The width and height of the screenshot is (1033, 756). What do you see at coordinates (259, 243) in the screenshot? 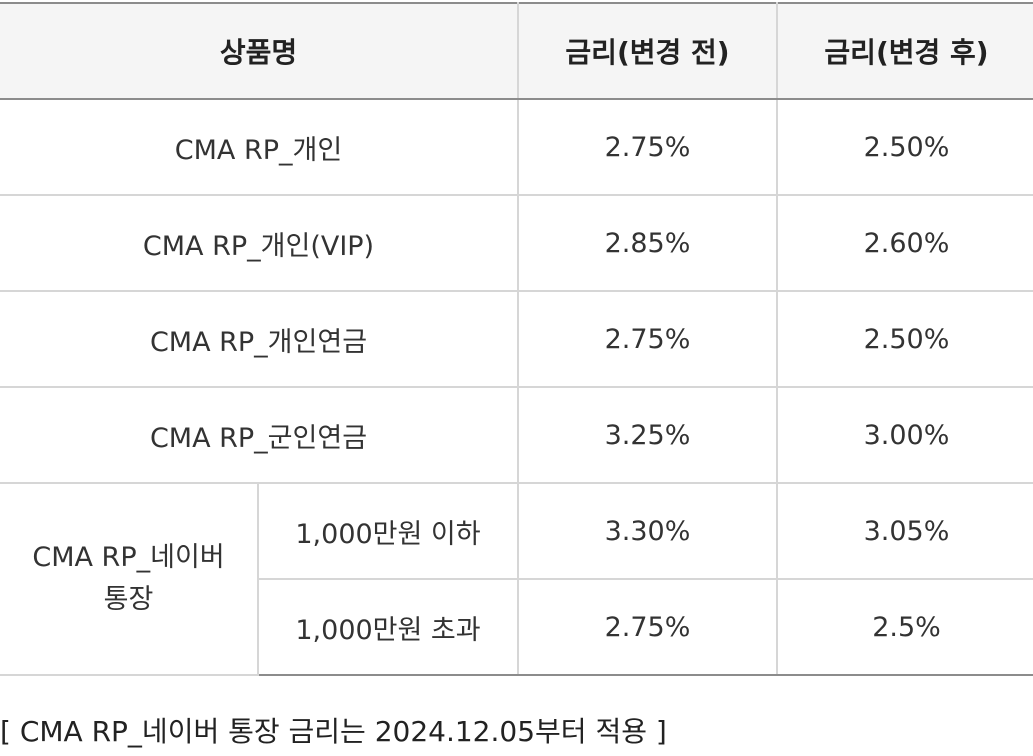
I see `product-name: CMA RP_개인(VIP)` at bounding box center [259, 243].